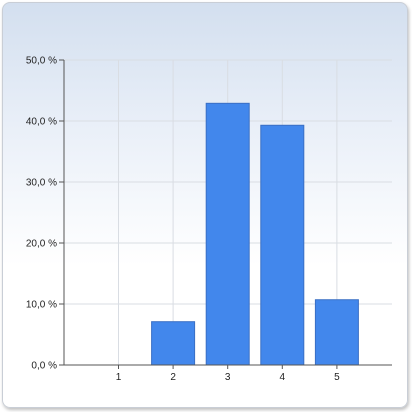 The image size is (412, 412). What do you see at coordinates (41, 122) in the screenshot?
I see `y-tick-label: 40,0 %` at bounding box center [41, 122].